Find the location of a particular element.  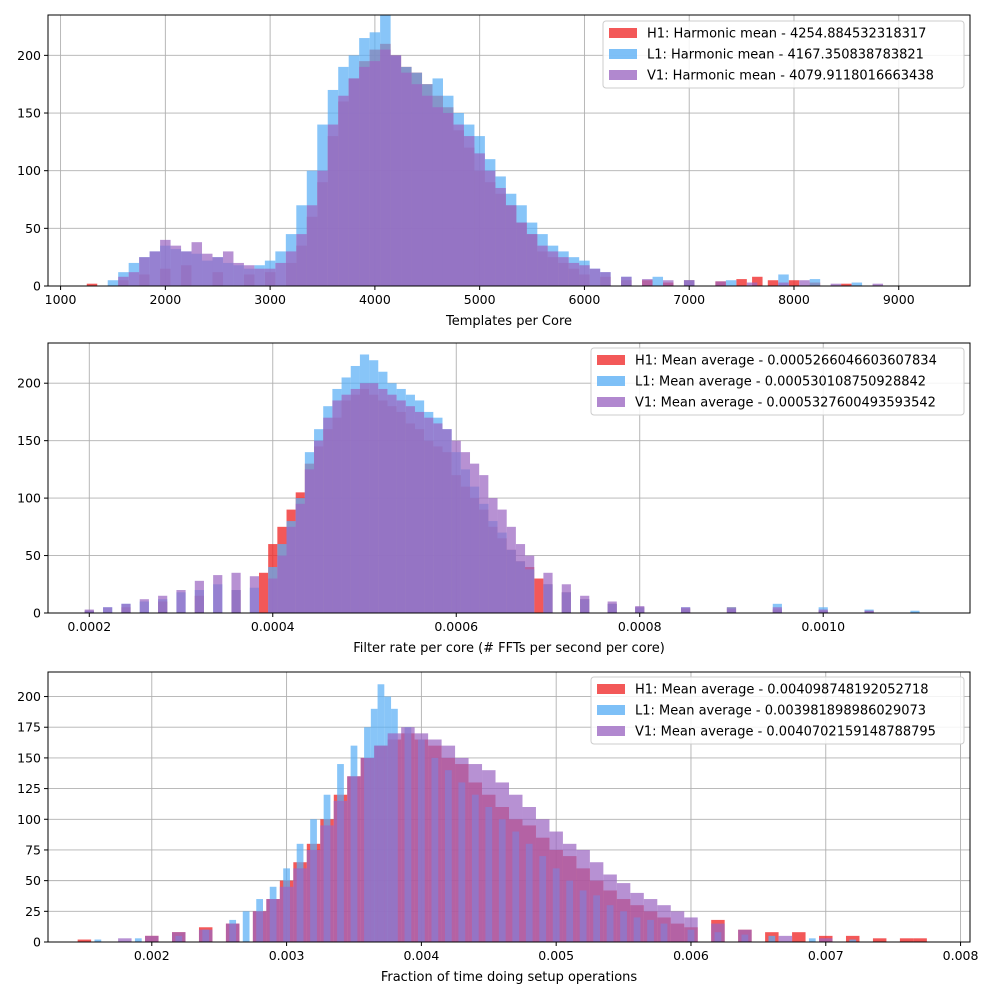

legend-entry: L1: Mean average - 0.000530108750928842 is located at coordinates (780, 382).